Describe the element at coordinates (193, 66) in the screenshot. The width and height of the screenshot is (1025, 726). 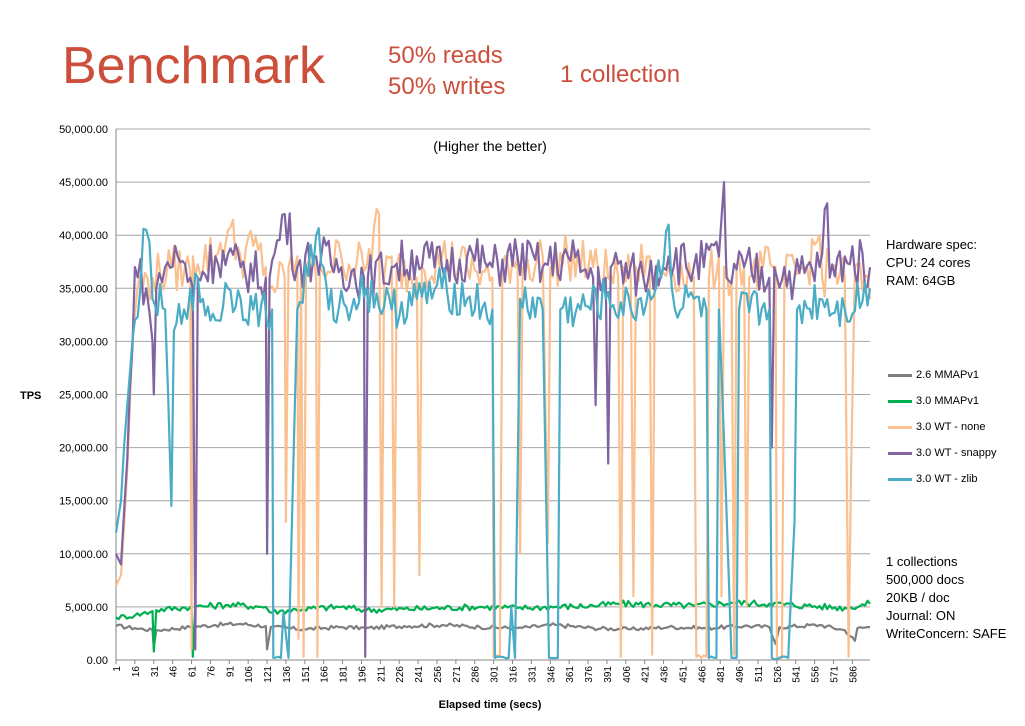
I see `page-title: Benchmark` at that location.